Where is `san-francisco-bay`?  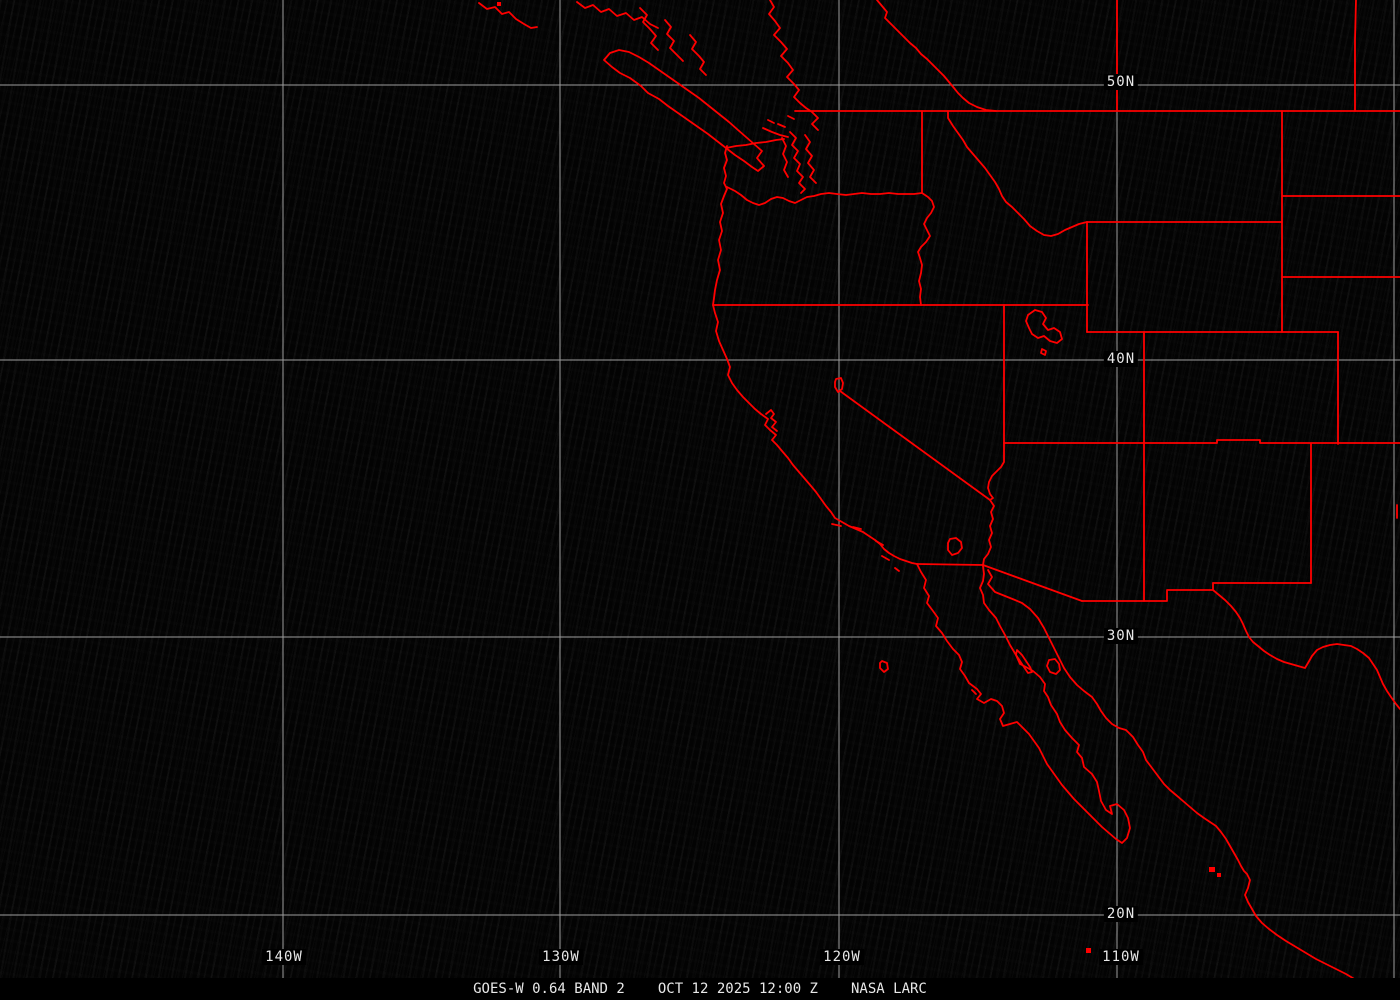
san-francisco-bay is located at coordinates (771, 420).